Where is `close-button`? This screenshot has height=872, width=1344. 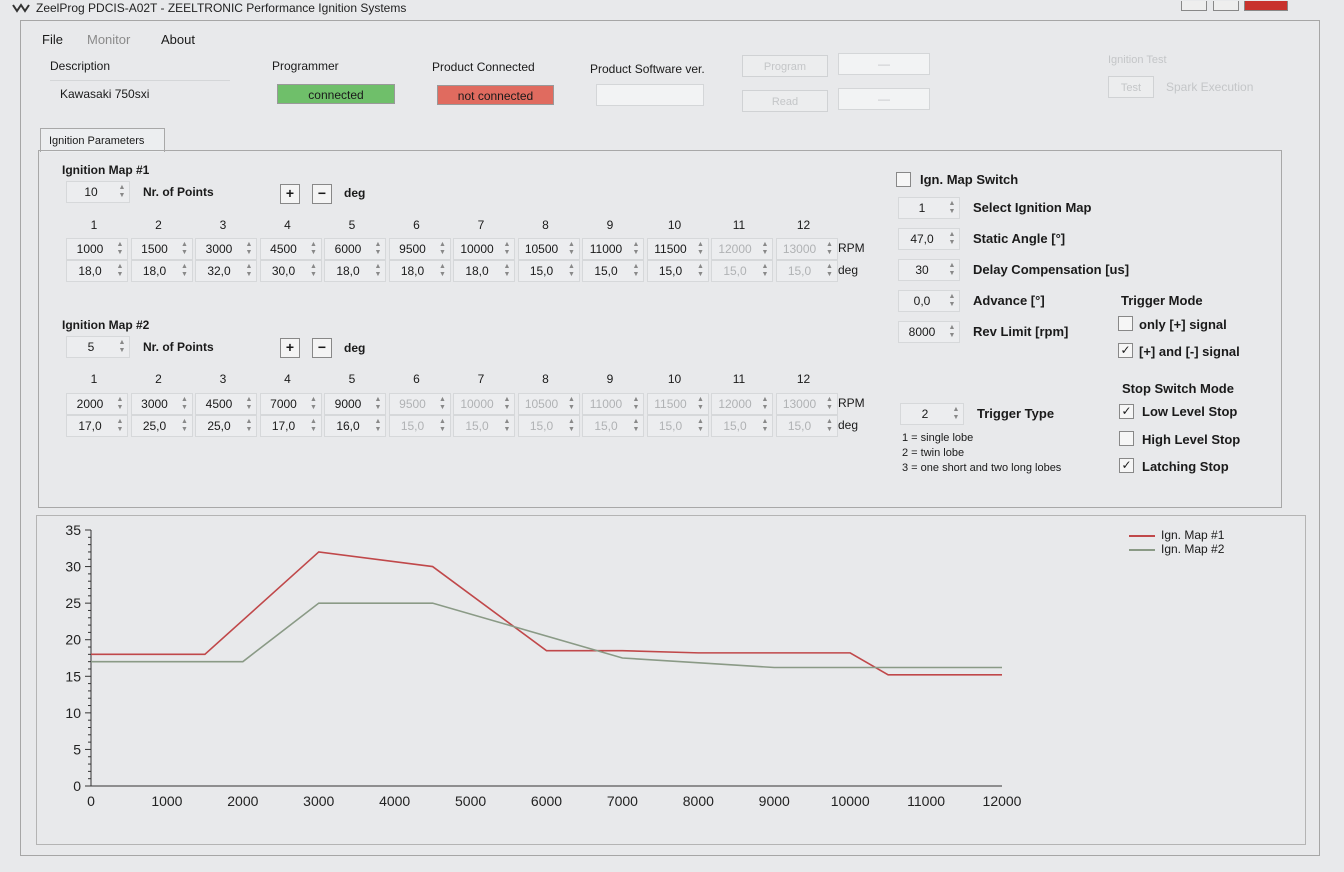
close-button is located at coordinates (1266, 6).